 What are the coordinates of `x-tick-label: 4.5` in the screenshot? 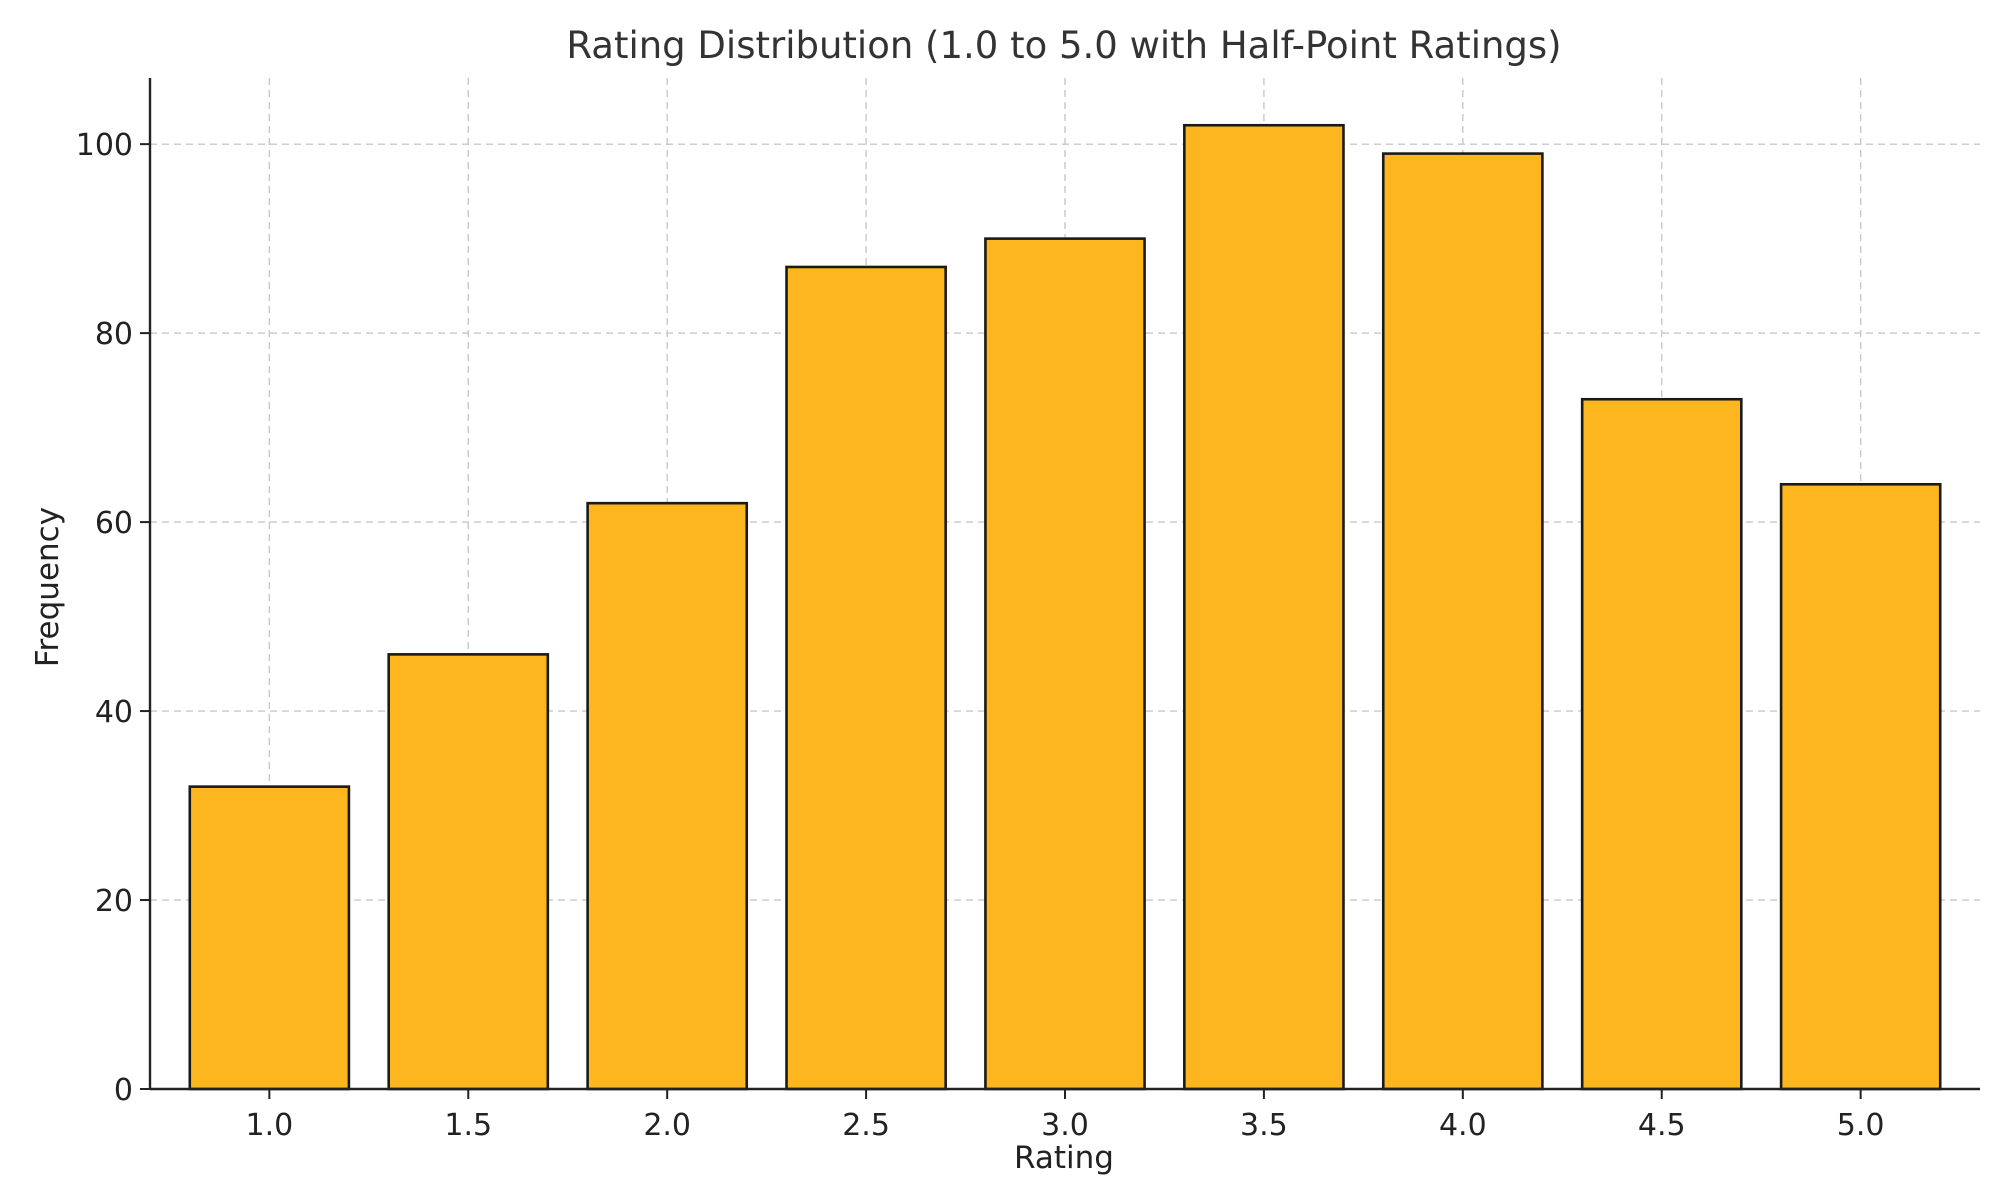 It's located at (1662, 1125).